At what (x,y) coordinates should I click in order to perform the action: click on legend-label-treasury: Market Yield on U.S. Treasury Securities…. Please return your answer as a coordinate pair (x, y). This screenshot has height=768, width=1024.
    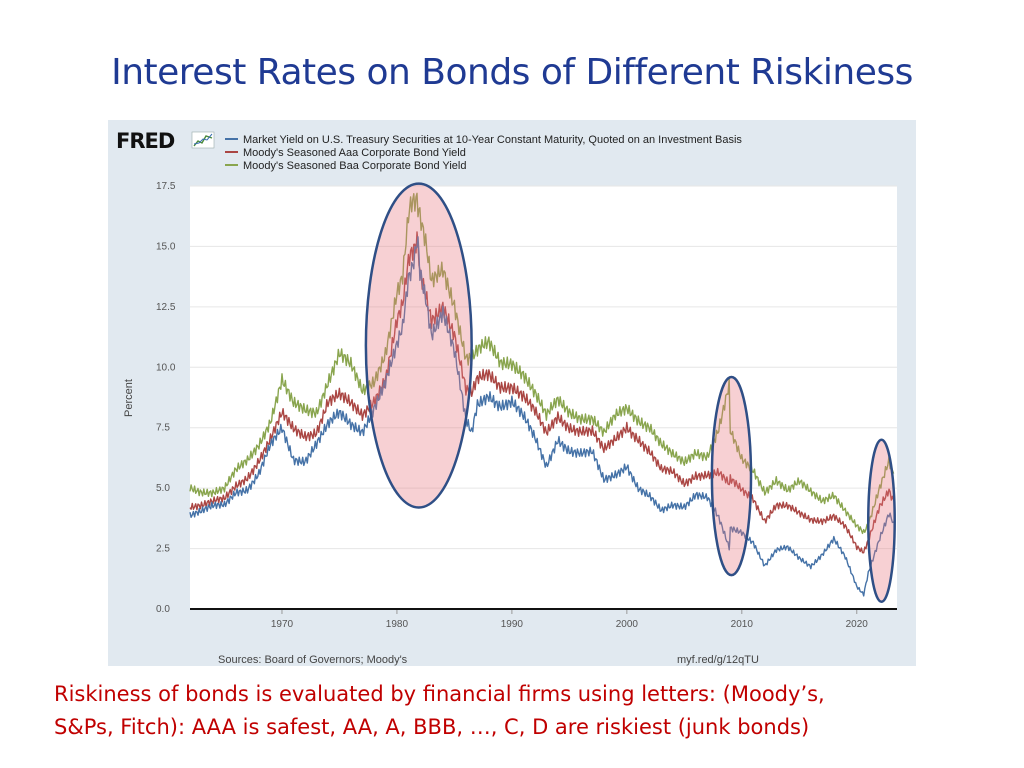
    Looking at the image, I should click on (492, 140).